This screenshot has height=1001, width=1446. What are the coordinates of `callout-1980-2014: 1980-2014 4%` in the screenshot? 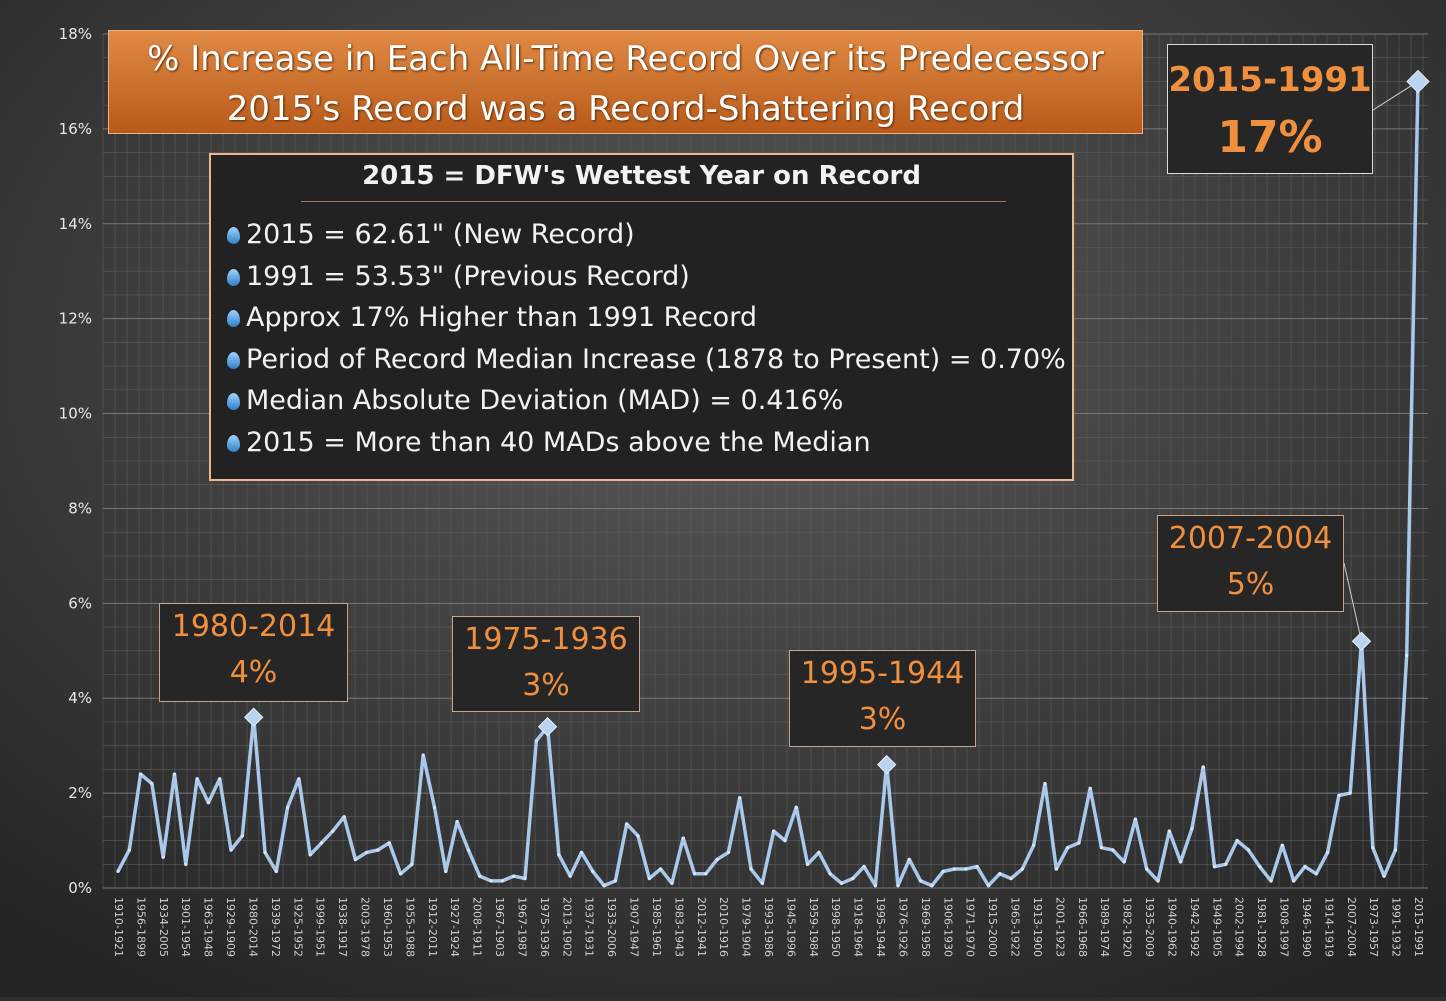 It's located at (253, 652).